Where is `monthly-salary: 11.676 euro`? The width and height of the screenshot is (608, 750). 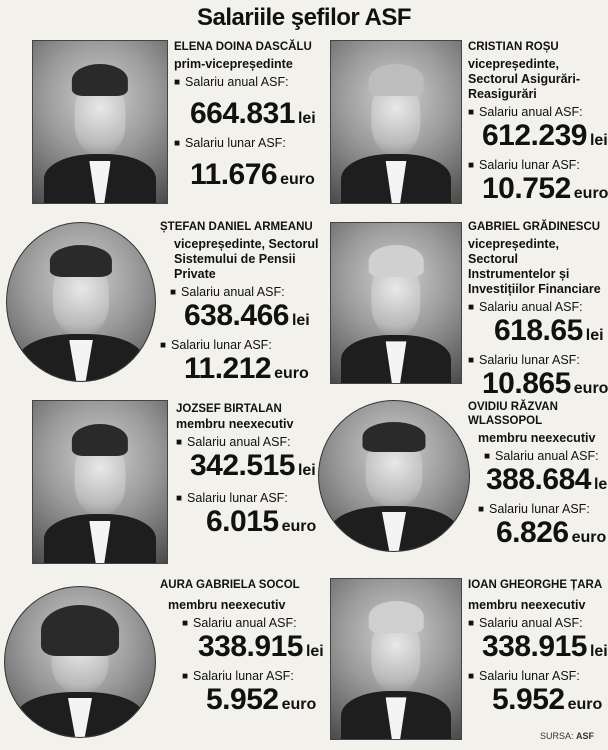
monthly-salary: 11.676 euro is located at coordinates (252, 174).